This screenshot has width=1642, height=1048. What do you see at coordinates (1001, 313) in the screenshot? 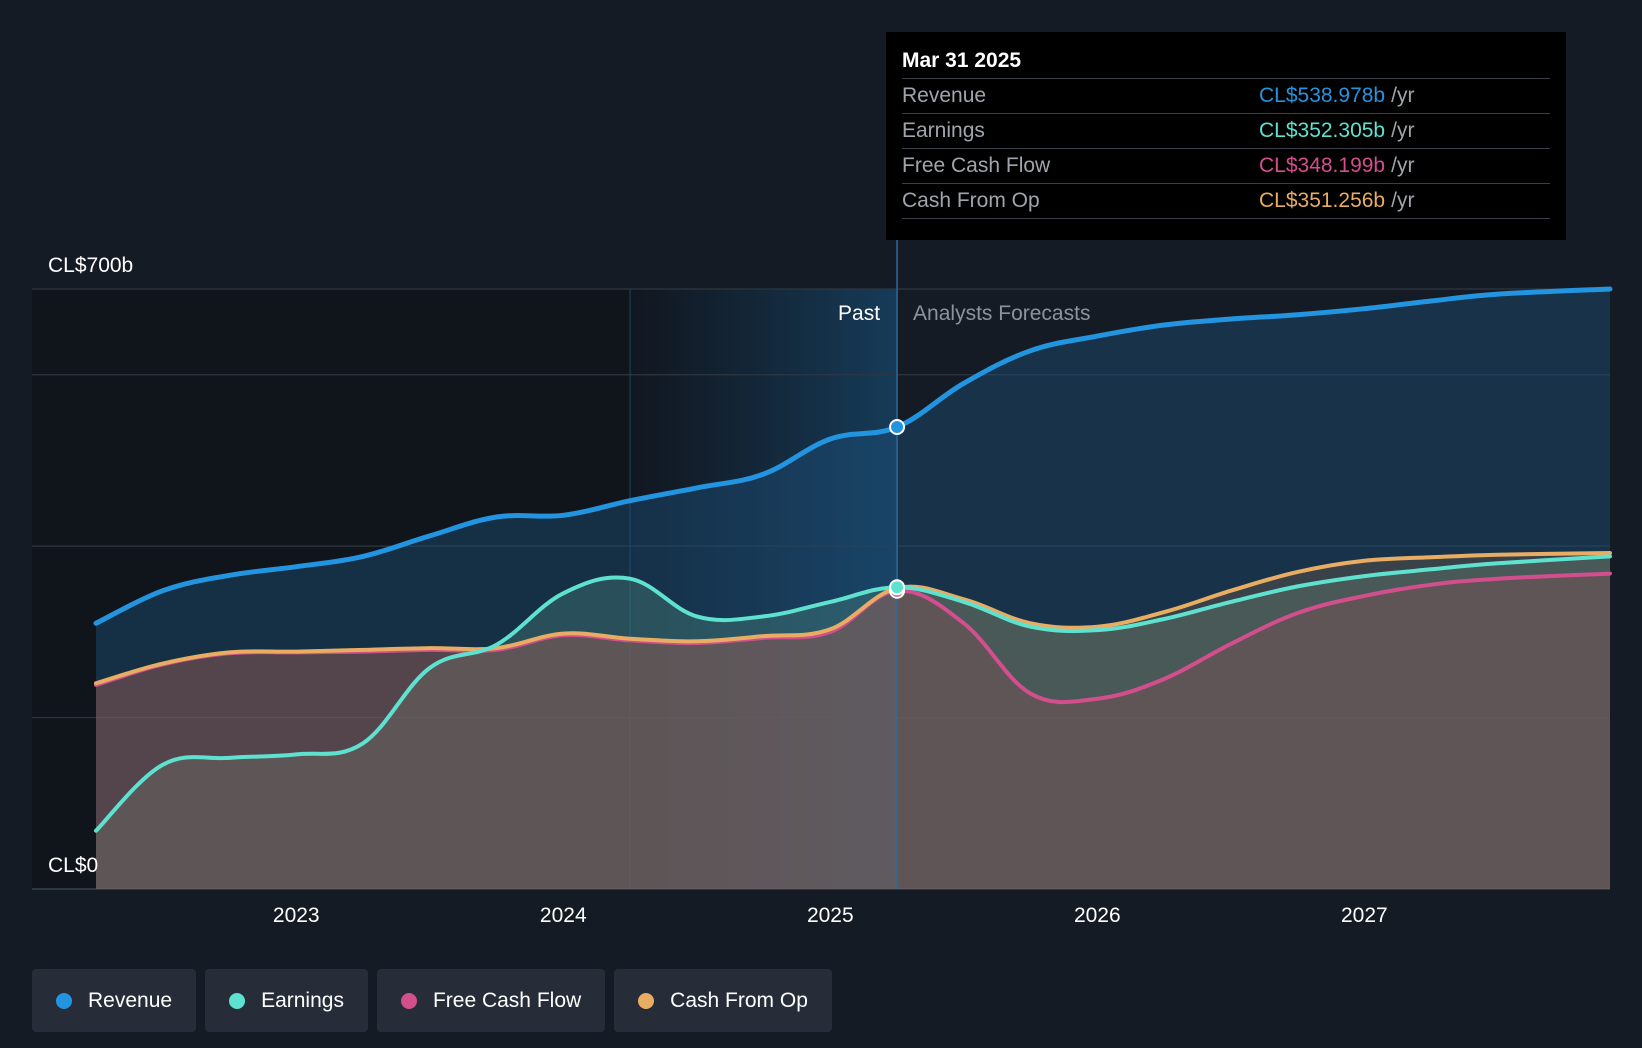
I see `forecast-label: Analysts Forecasts` at bounding box center [1001, 313].